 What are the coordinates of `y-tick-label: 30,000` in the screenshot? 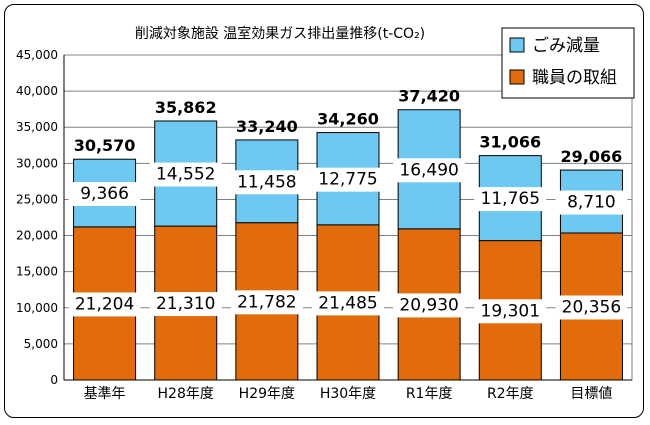 It's located at (37, 163).